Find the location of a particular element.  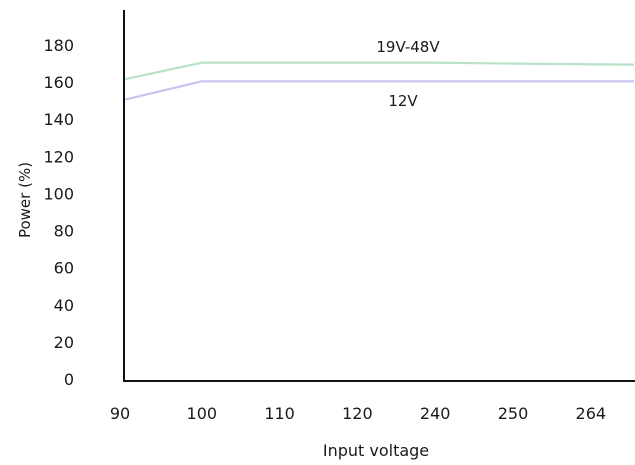

x-tick-label: 240 is located at coordinates (435, 413).